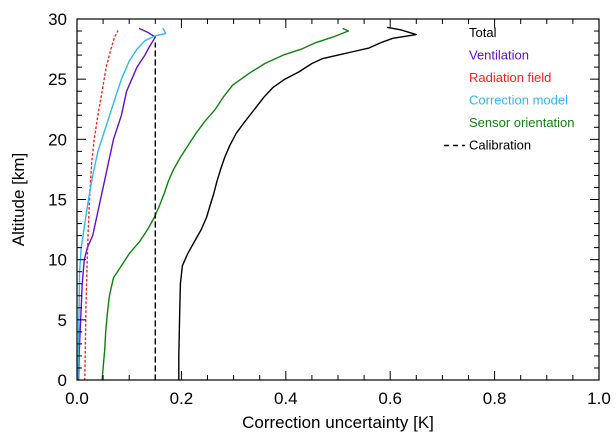 The image size is (616, 435). What do you see at coordinates (522, 122) in the screenshot?
I see `legend-label-sensor-orientation: Sensor orientation` at bounding box center [522, 122].